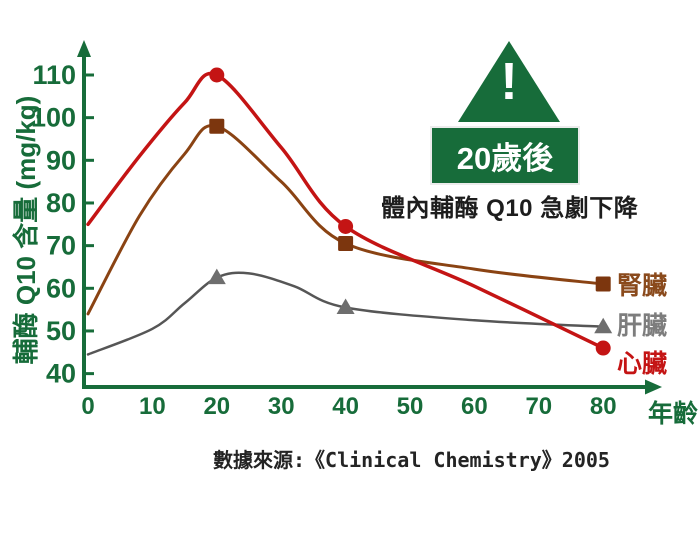 This screenshot has width=700, height=543. Describe the element at coordinates (673, 414) in the screenshot. I see `x-axis-title: 年齡` at that location.